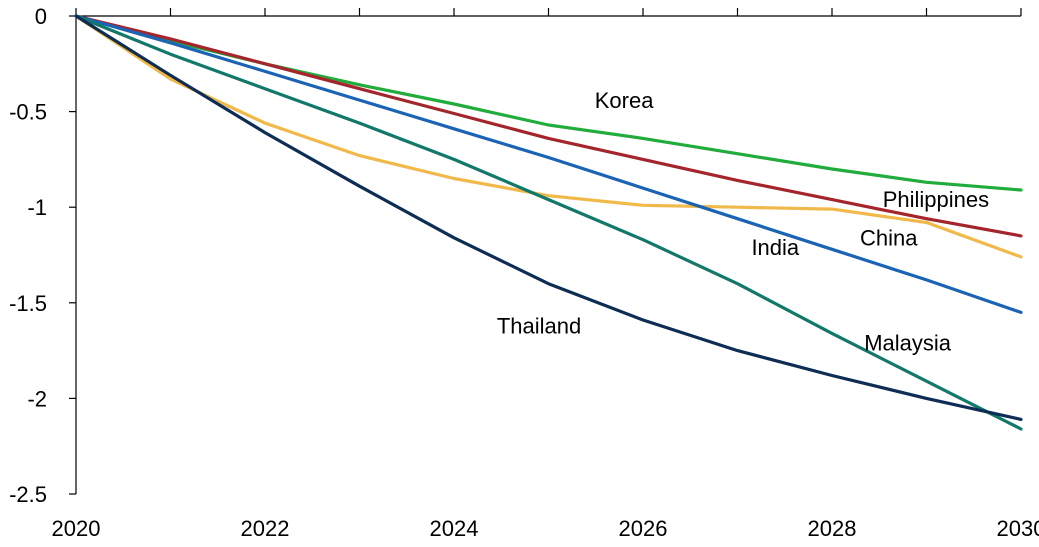  What do you see at coordinates (28, 303) in the screenshot?
I see `y-tick-label: -1.5` at bounding box center [28, 303].